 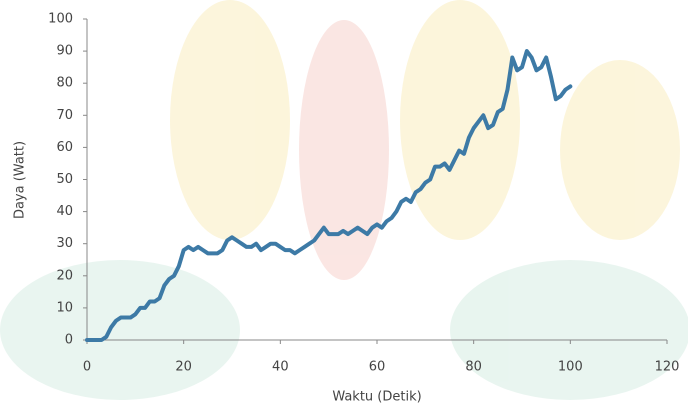 What do you see at coordinates (64, 307) in the screenshot?
I see `y-tick-label: 10` at bounding box center [64, 307].